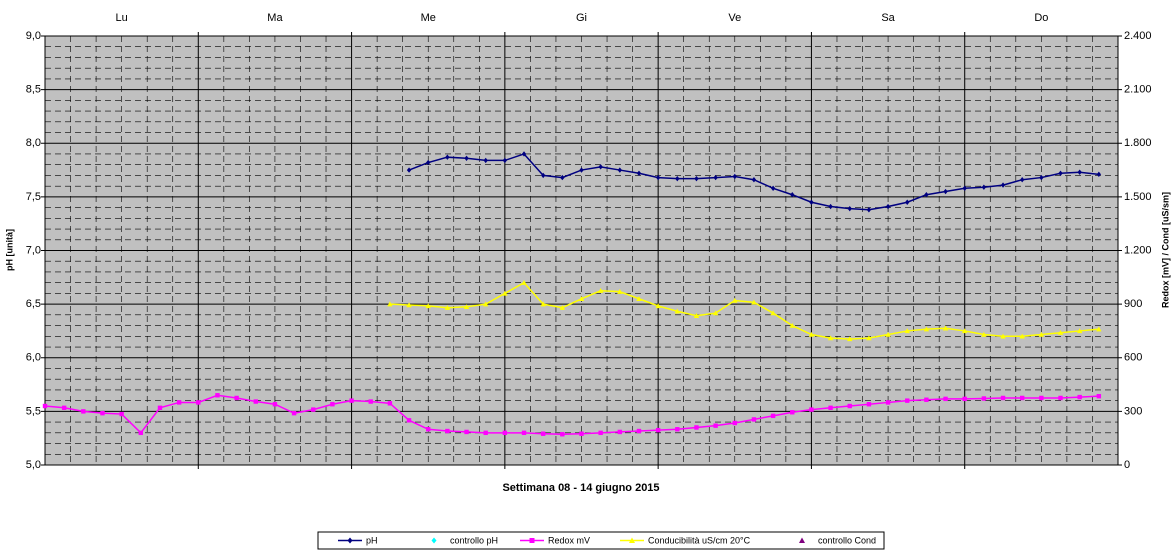  Describe the element at coordinates (33, 358) in the screenshot. I see `y-tick-label: 6,0` at that location.